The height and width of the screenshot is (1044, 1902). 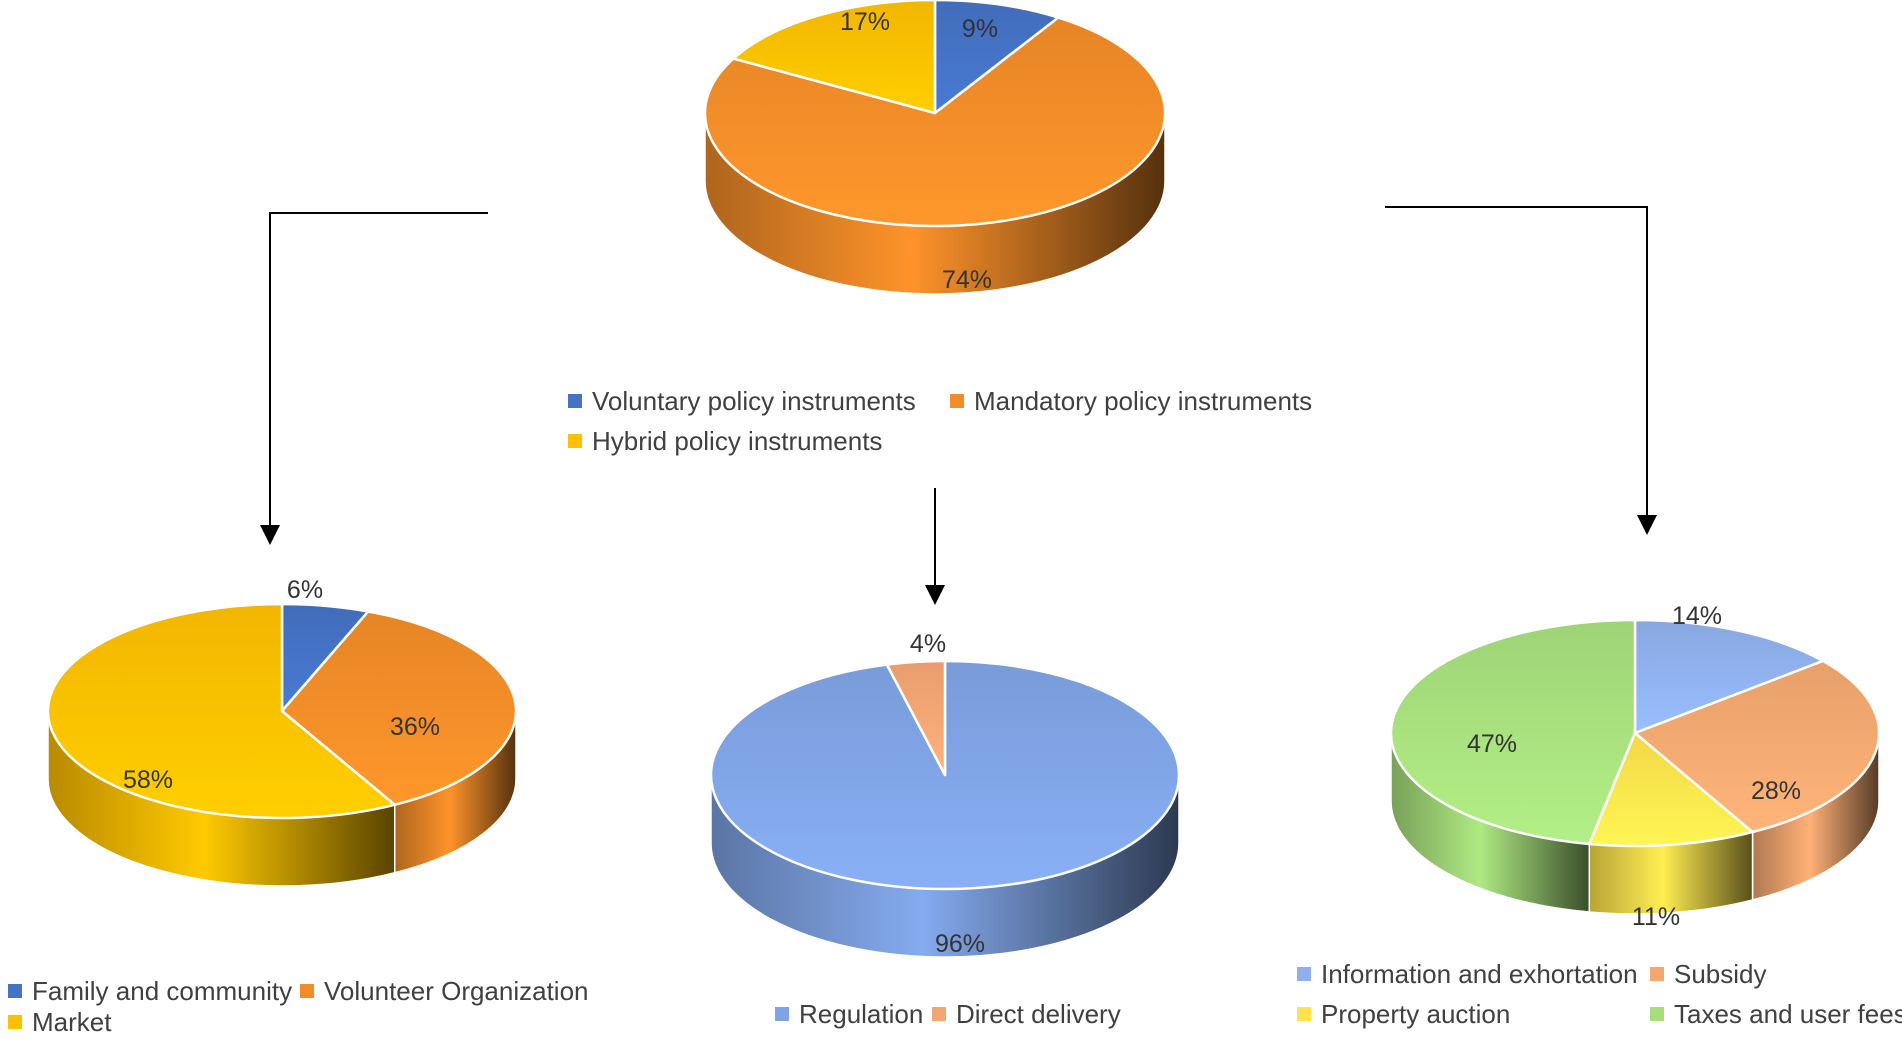 What do you see at coordinates (1516, 360) in the screenshot?
I see `arrow-right` at bounding box center [1516, 360].